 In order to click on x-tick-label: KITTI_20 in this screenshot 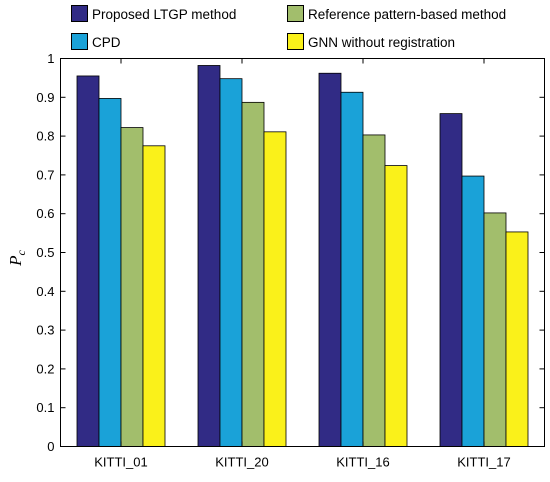, I will do `click(241, 462)`.